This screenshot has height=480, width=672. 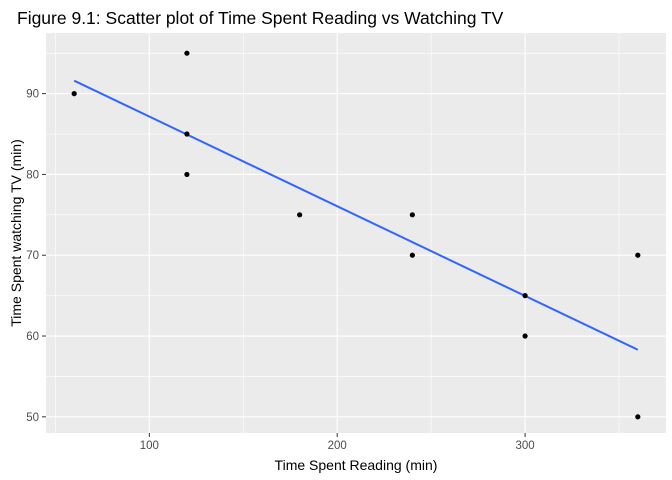 I want to click on x-axis-ticks: 100 200 300, so click(x=337, y=442).